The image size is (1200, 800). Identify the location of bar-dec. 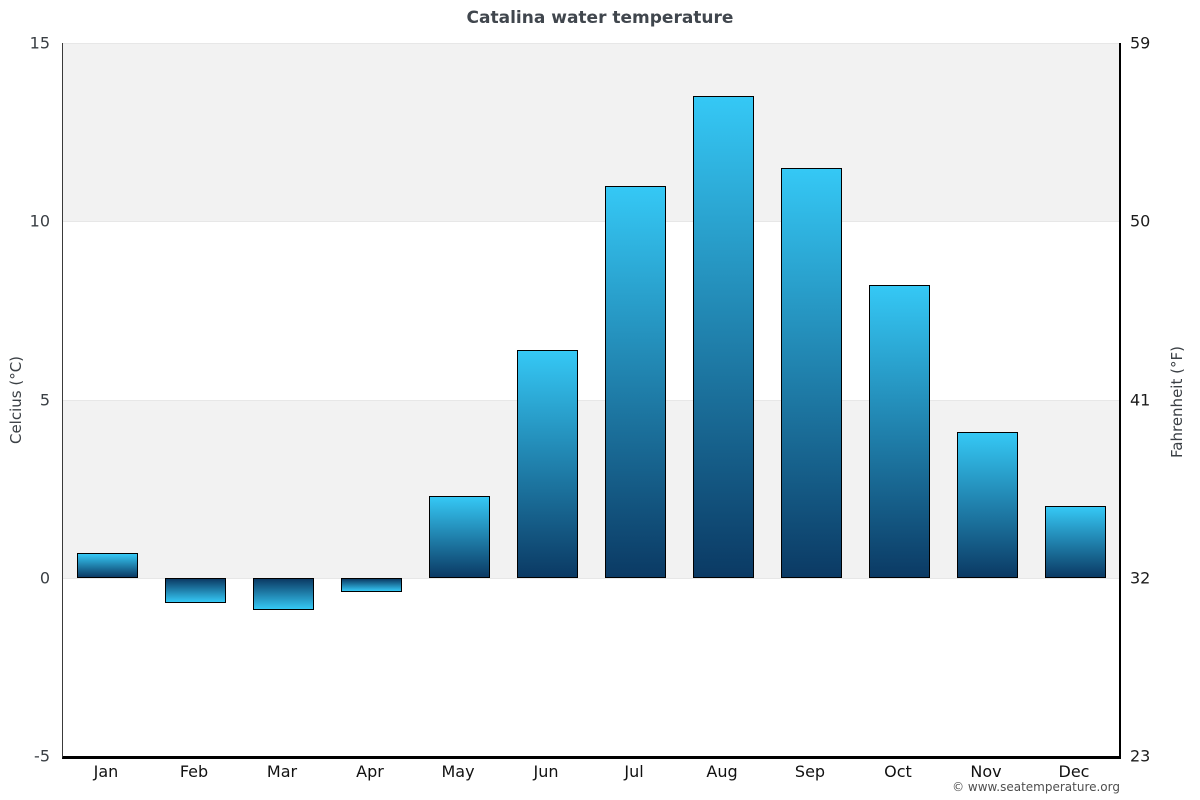
(1075, 542).